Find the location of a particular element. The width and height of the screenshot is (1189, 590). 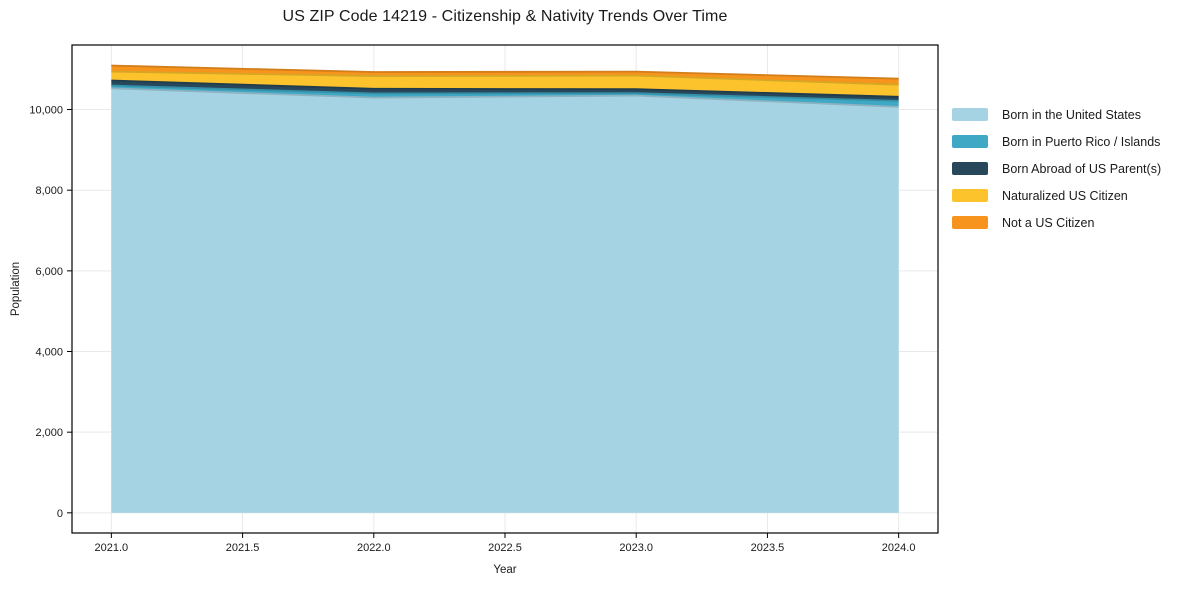

legend-item-2: Born Abroad of US Parent(s) is located at coordinates (1056, 168).